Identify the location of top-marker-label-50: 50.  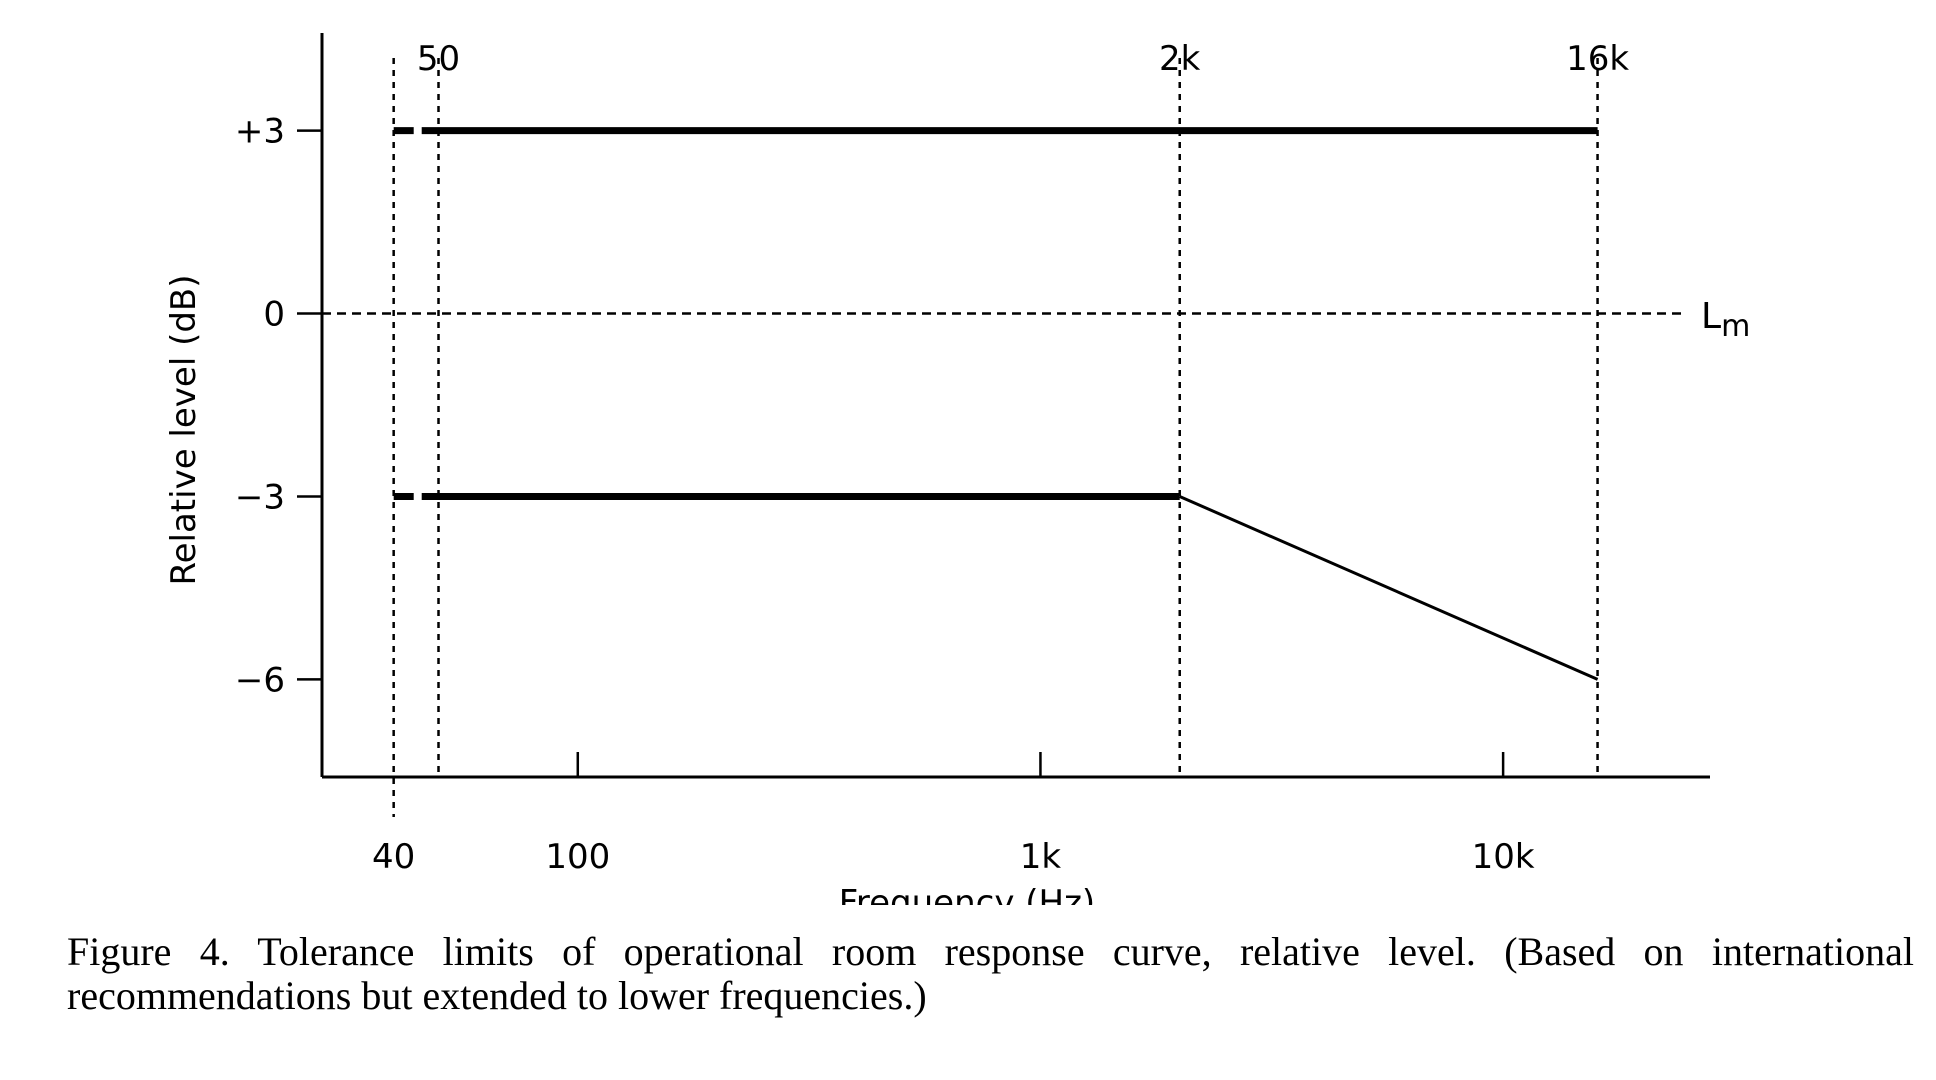
(438, 59).